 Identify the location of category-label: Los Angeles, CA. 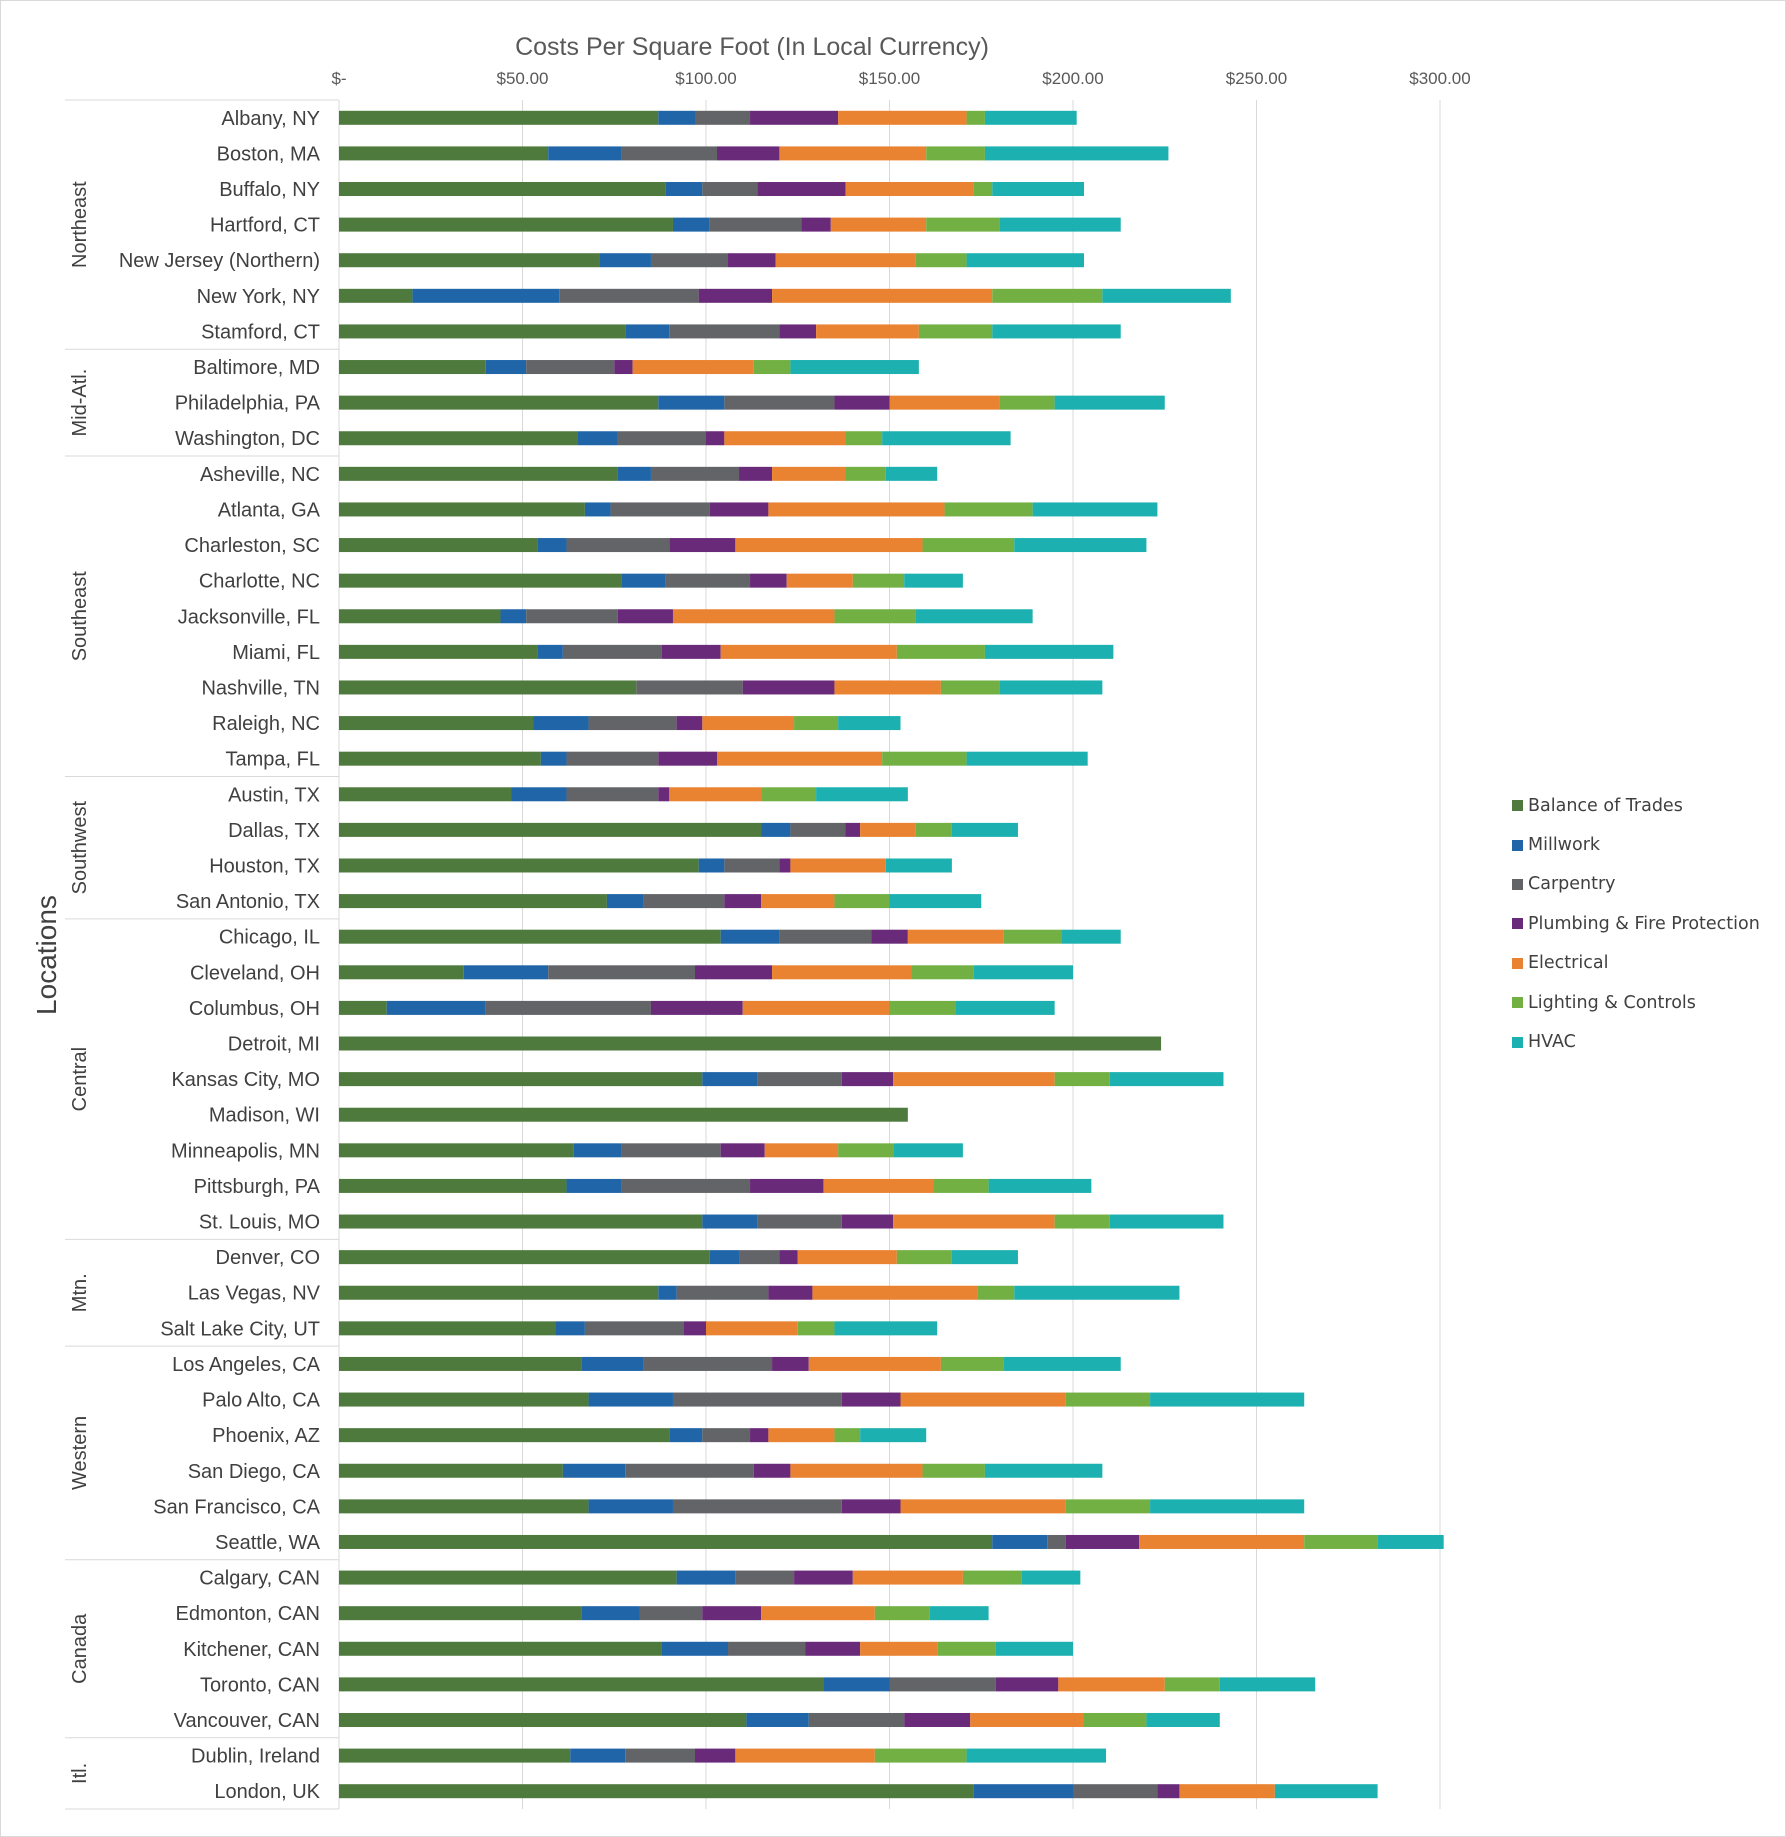
(246, 1365).